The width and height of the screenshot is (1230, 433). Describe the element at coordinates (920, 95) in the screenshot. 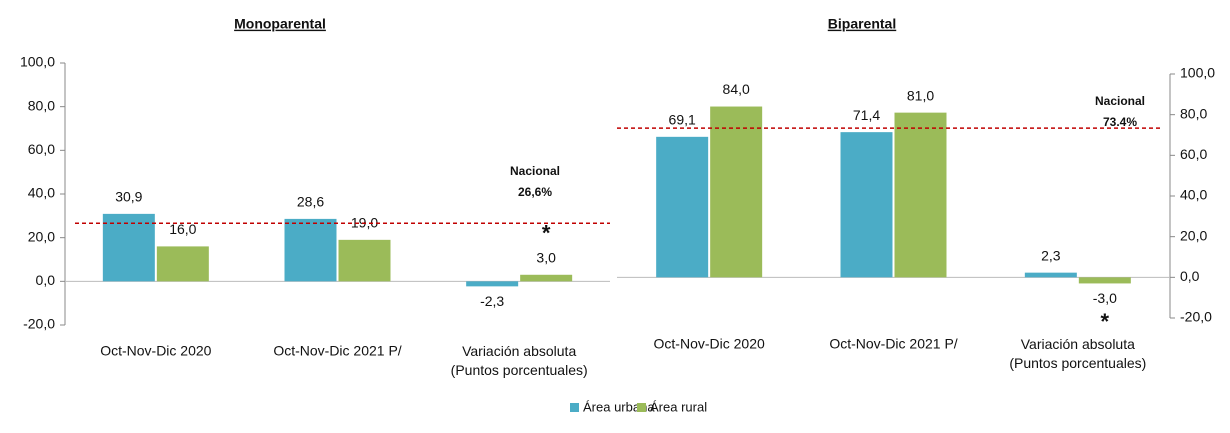

I see `value-label: 81,0` at that location.